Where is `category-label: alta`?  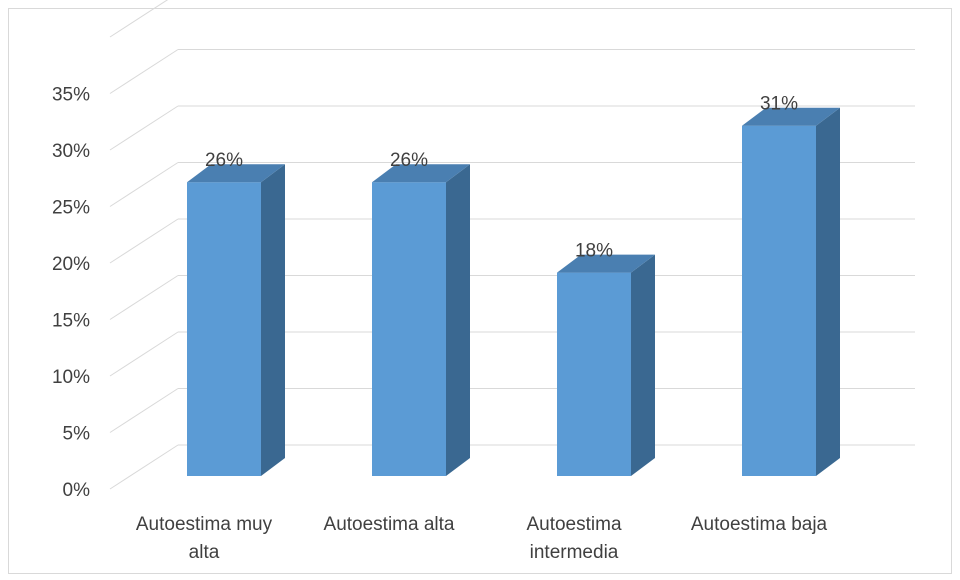
category-label: alta is located at coordinates (204, 552).